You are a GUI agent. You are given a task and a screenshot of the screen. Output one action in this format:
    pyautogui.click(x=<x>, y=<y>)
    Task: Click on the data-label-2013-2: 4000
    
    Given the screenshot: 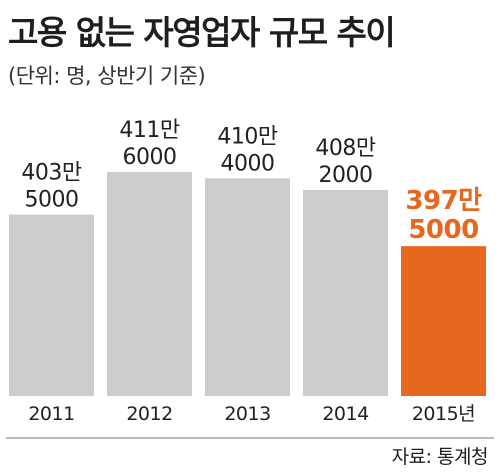 What is the action you would take?
    pyautogui.click(x=248, y=163)
    